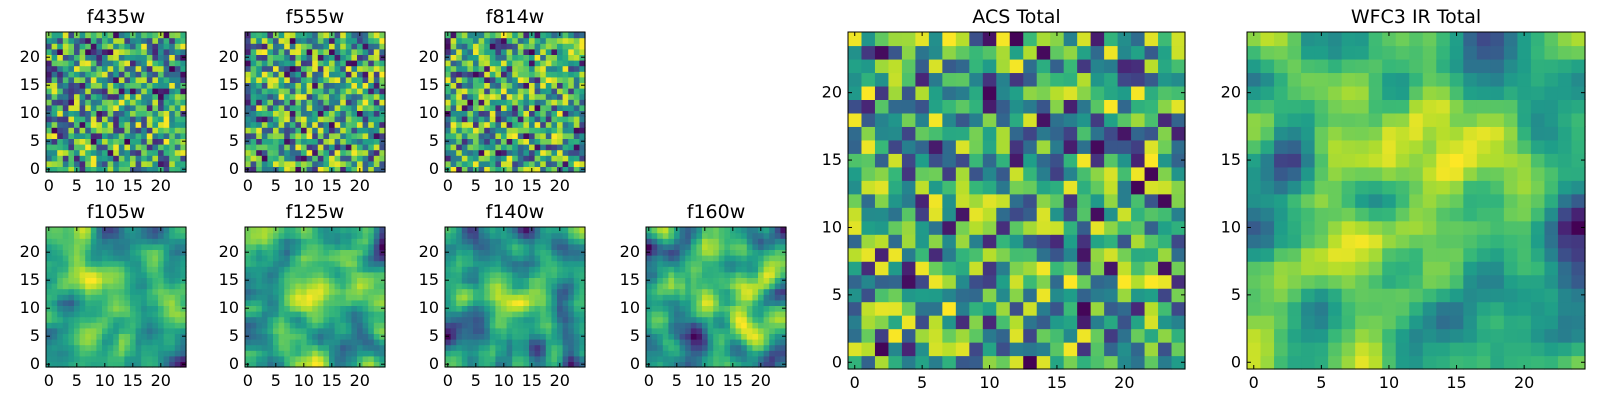 The height and width of the screenshot is (400, 1600). Describe the element at coordinates (476, 380) in the screenshot. I see `x-tick-label: 5` at that location.